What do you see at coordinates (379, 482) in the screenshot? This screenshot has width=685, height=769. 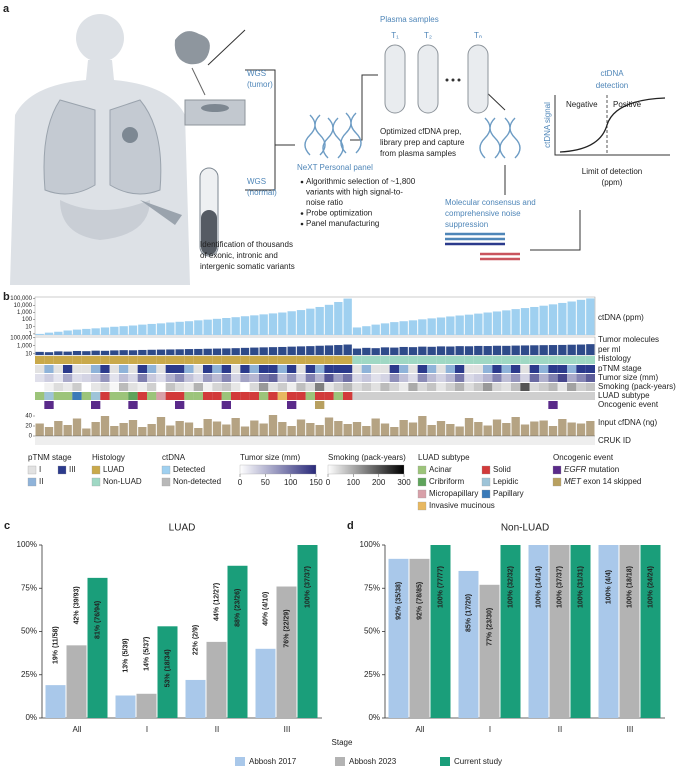 I see `legend-tick-label: 200` at bounding box center [379, 482].